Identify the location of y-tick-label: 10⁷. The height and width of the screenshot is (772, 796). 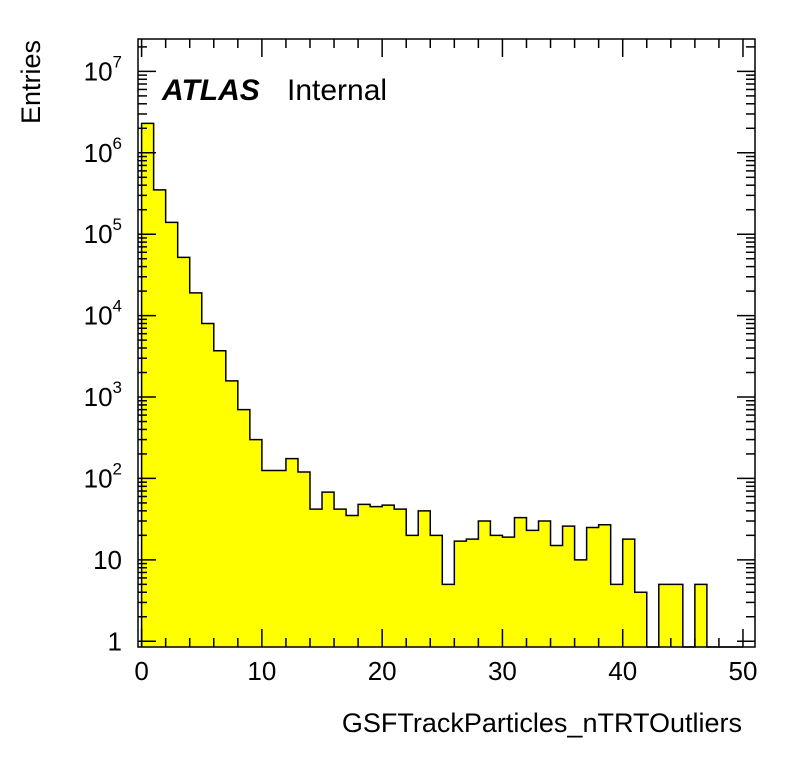
(103, 69).